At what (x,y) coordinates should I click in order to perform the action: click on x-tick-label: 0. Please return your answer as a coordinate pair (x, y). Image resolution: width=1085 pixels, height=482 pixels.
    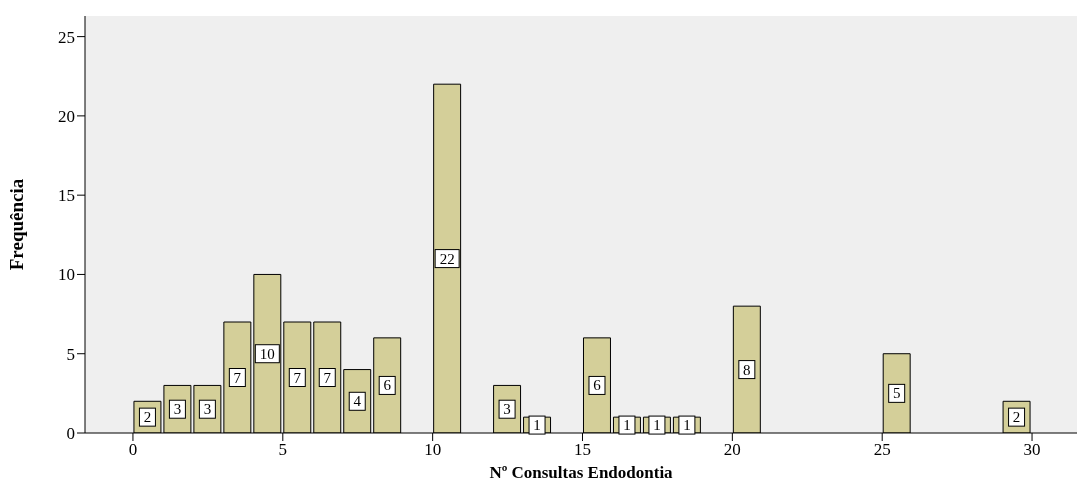
    Looking at the image, I should click on (133, 450).